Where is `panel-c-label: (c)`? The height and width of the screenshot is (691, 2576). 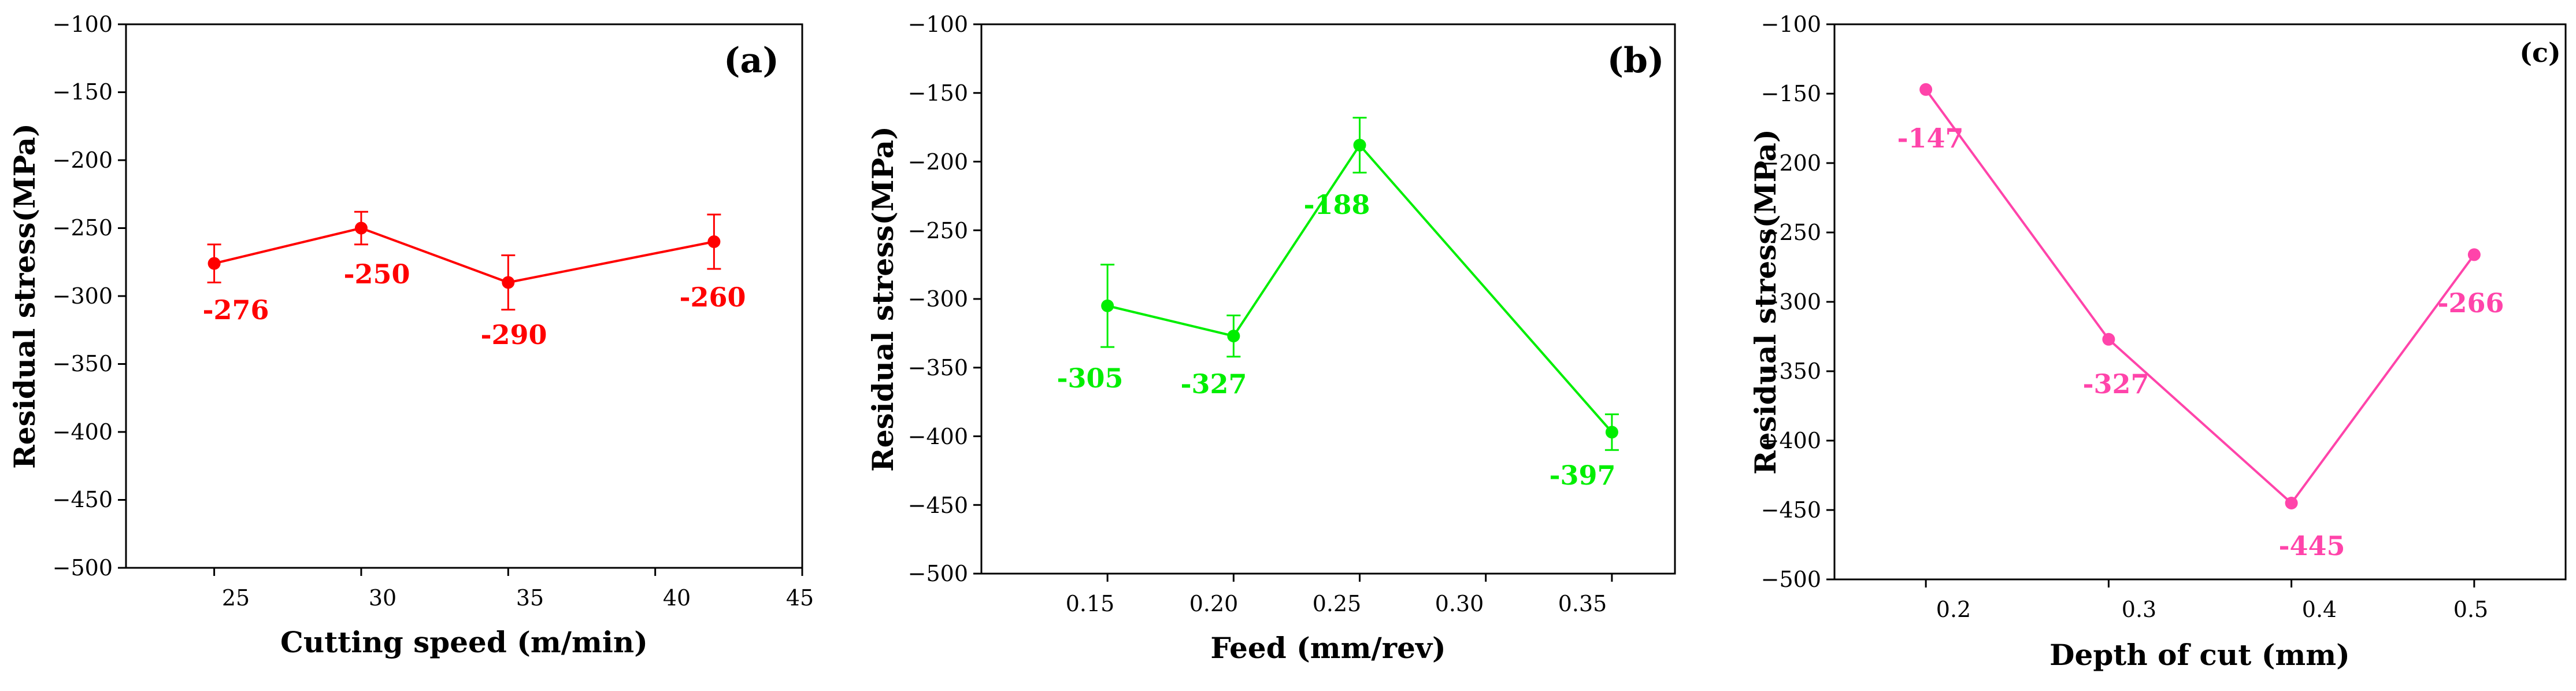
panel-c-label: (c) is located at coordinates (2540, 52).